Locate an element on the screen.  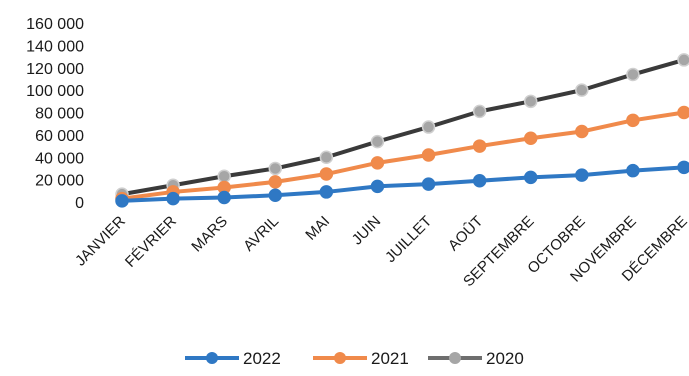
x-tick-label: AVRIL is located at coordinates (261, 234).